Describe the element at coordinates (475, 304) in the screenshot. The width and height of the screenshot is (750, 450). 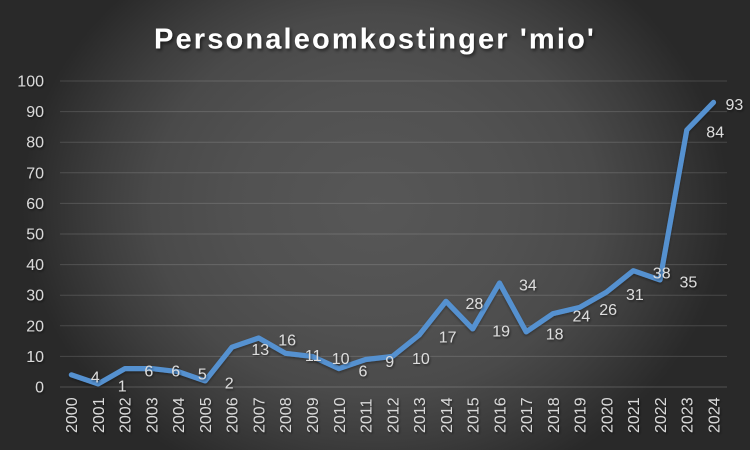
I see `svg-text: 28` at that location.